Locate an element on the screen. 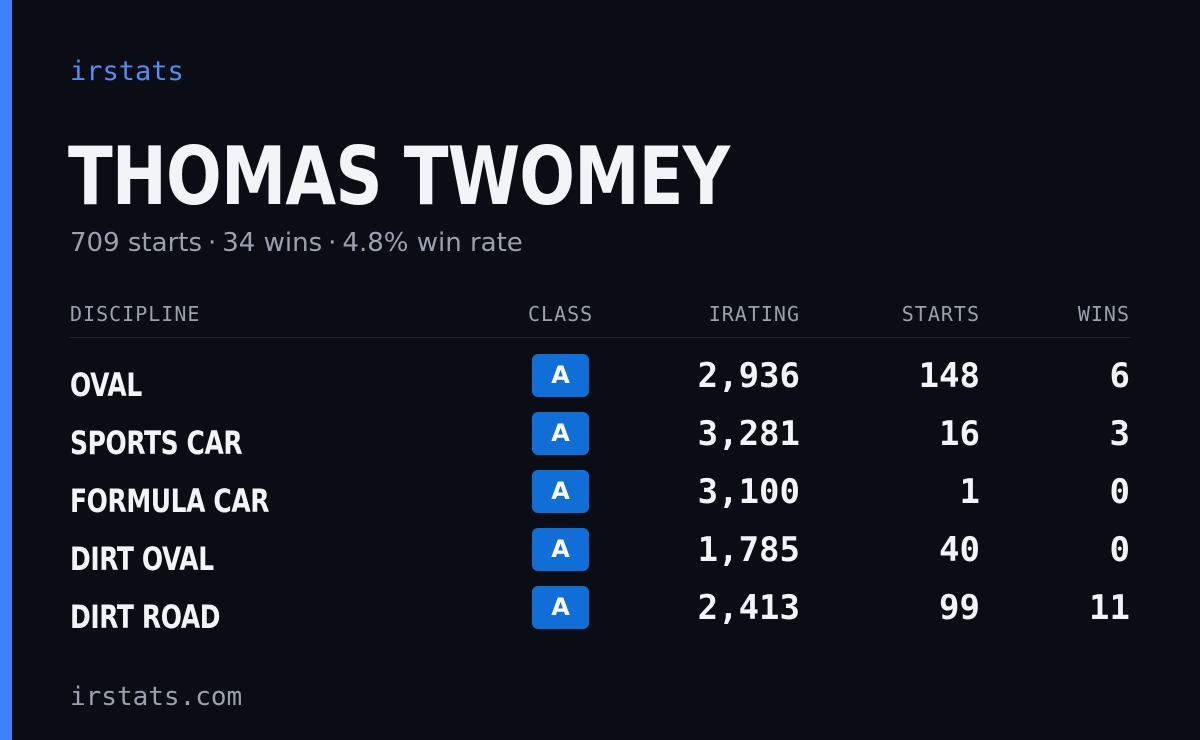 This screenshot has height=740, width=1200. irating-value: 2,413 is located at coordinates (748, 608).